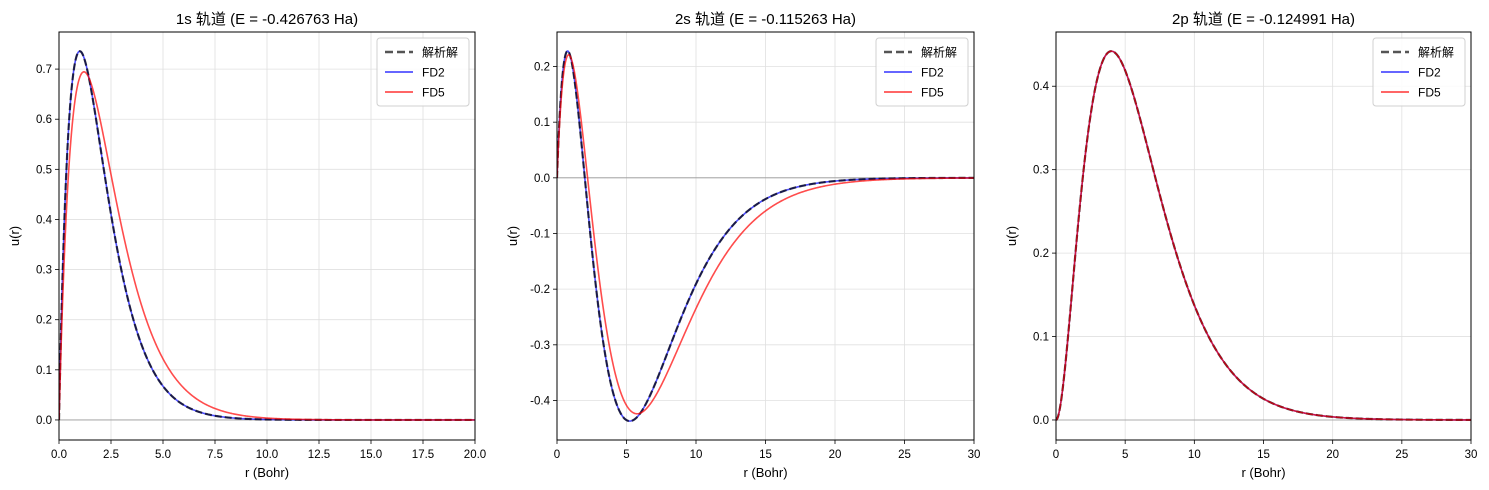  Describe the element at coordinates (765, 19) in the screenshot. I see `chart-title: 2s 轨道 (E = -0.115263 Ha)` at that location.